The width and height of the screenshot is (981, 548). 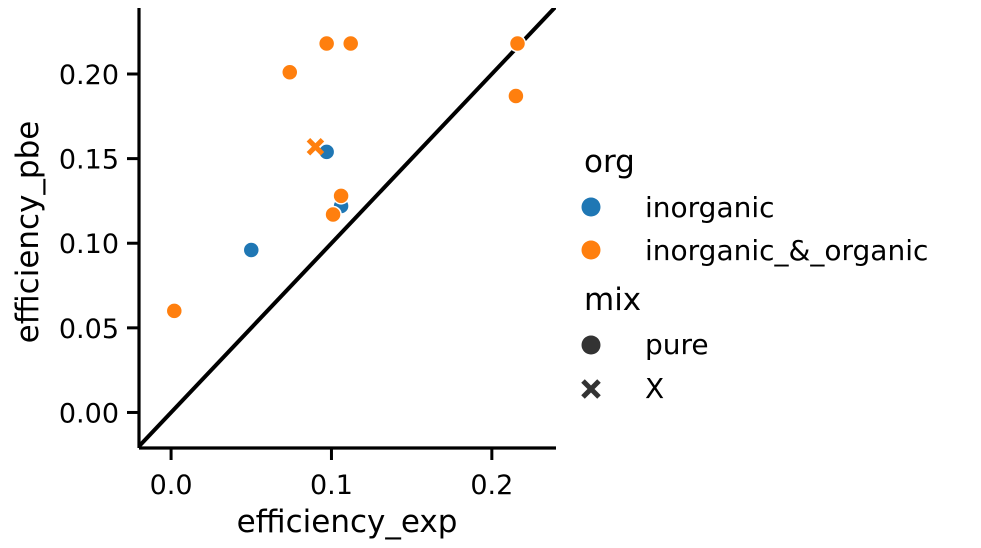 What do you see at coordinates (331, 485) in the screenshot?
I see `x-tick-label: 0.1` at bounding box center [331, 485].